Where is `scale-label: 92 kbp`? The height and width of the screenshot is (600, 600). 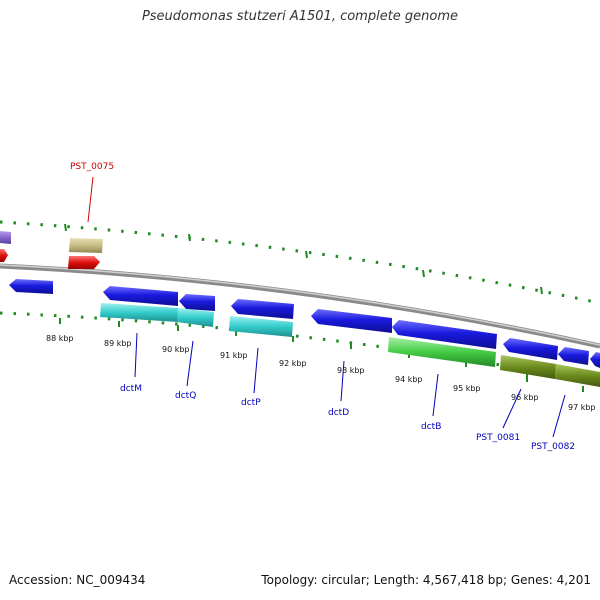
scale-label: 92 kbp is located at coordinates (293, 363).